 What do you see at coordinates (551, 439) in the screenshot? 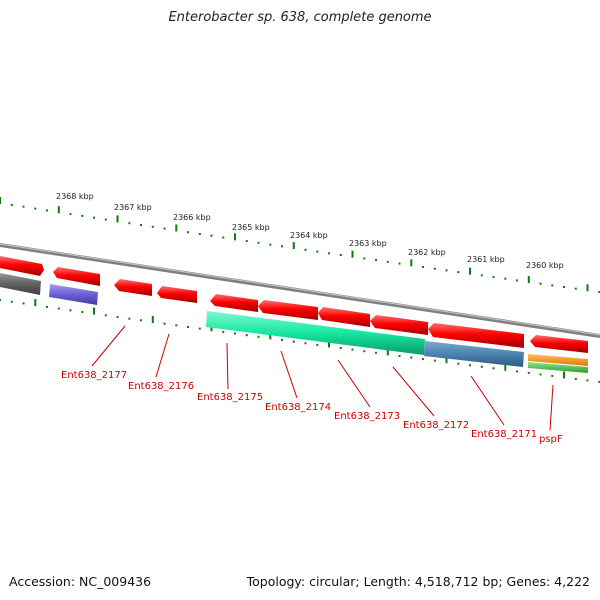
I see `gene-label: pspF` at bounding box center [551, 439].